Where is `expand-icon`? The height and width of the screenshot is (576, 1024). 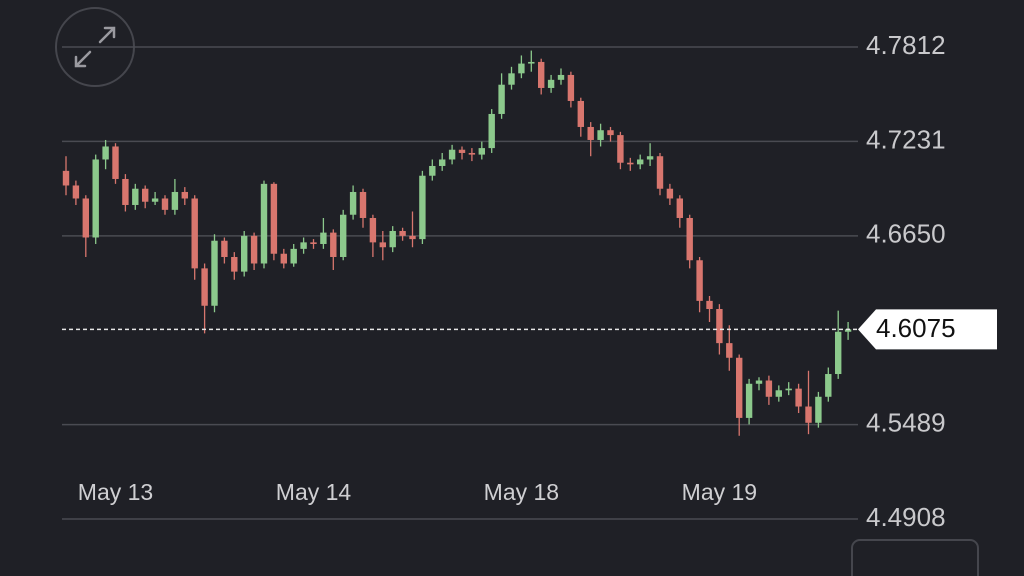 expand-icon is located at coordinates (95, 47).